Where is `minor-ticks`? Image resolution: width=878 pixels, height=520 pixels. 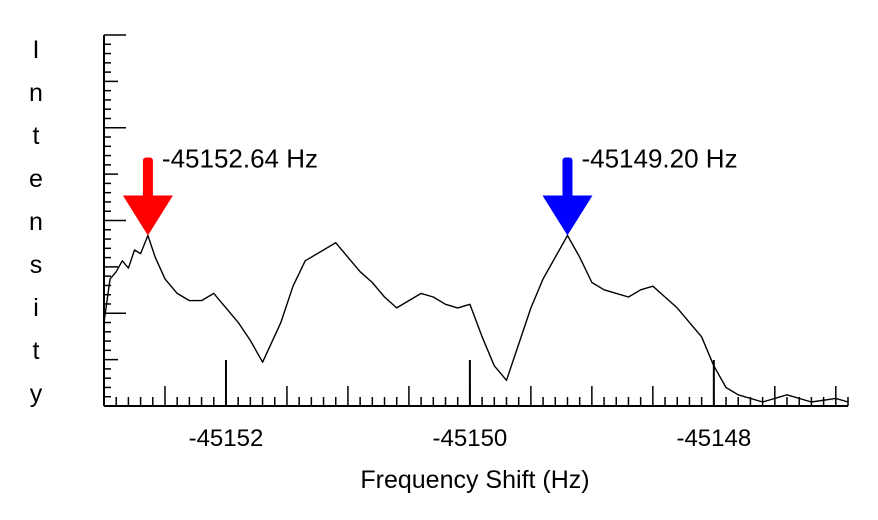 minor-ticks is located at coordinates (476, 396).